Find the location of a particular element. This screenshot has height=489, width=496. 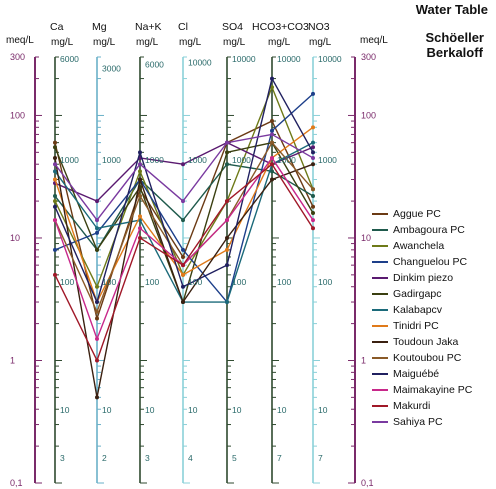

legend-label: Ambagoura PC is located at coordinates (429, 230).